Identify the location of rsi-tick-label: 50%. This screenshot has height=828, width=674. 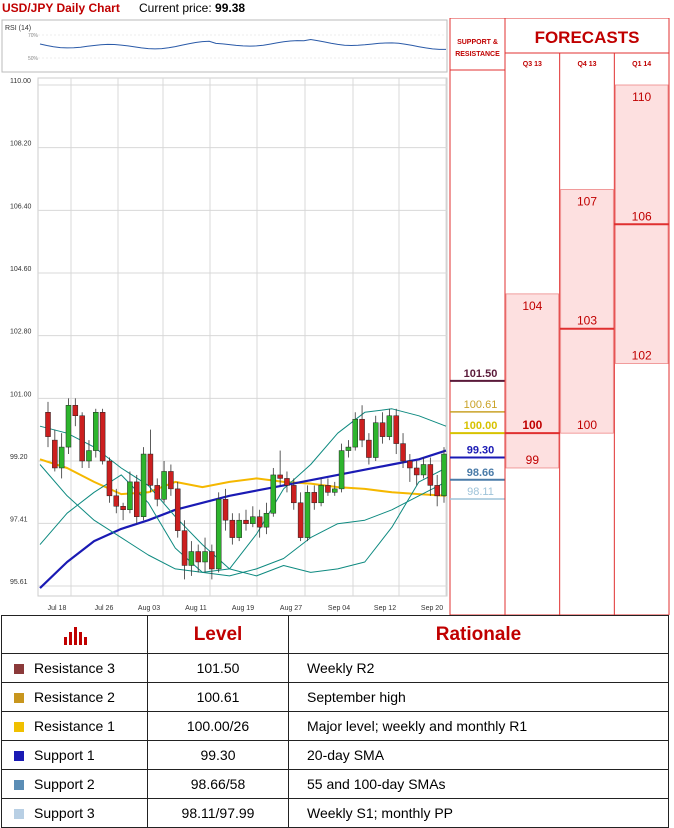
(33, 59).